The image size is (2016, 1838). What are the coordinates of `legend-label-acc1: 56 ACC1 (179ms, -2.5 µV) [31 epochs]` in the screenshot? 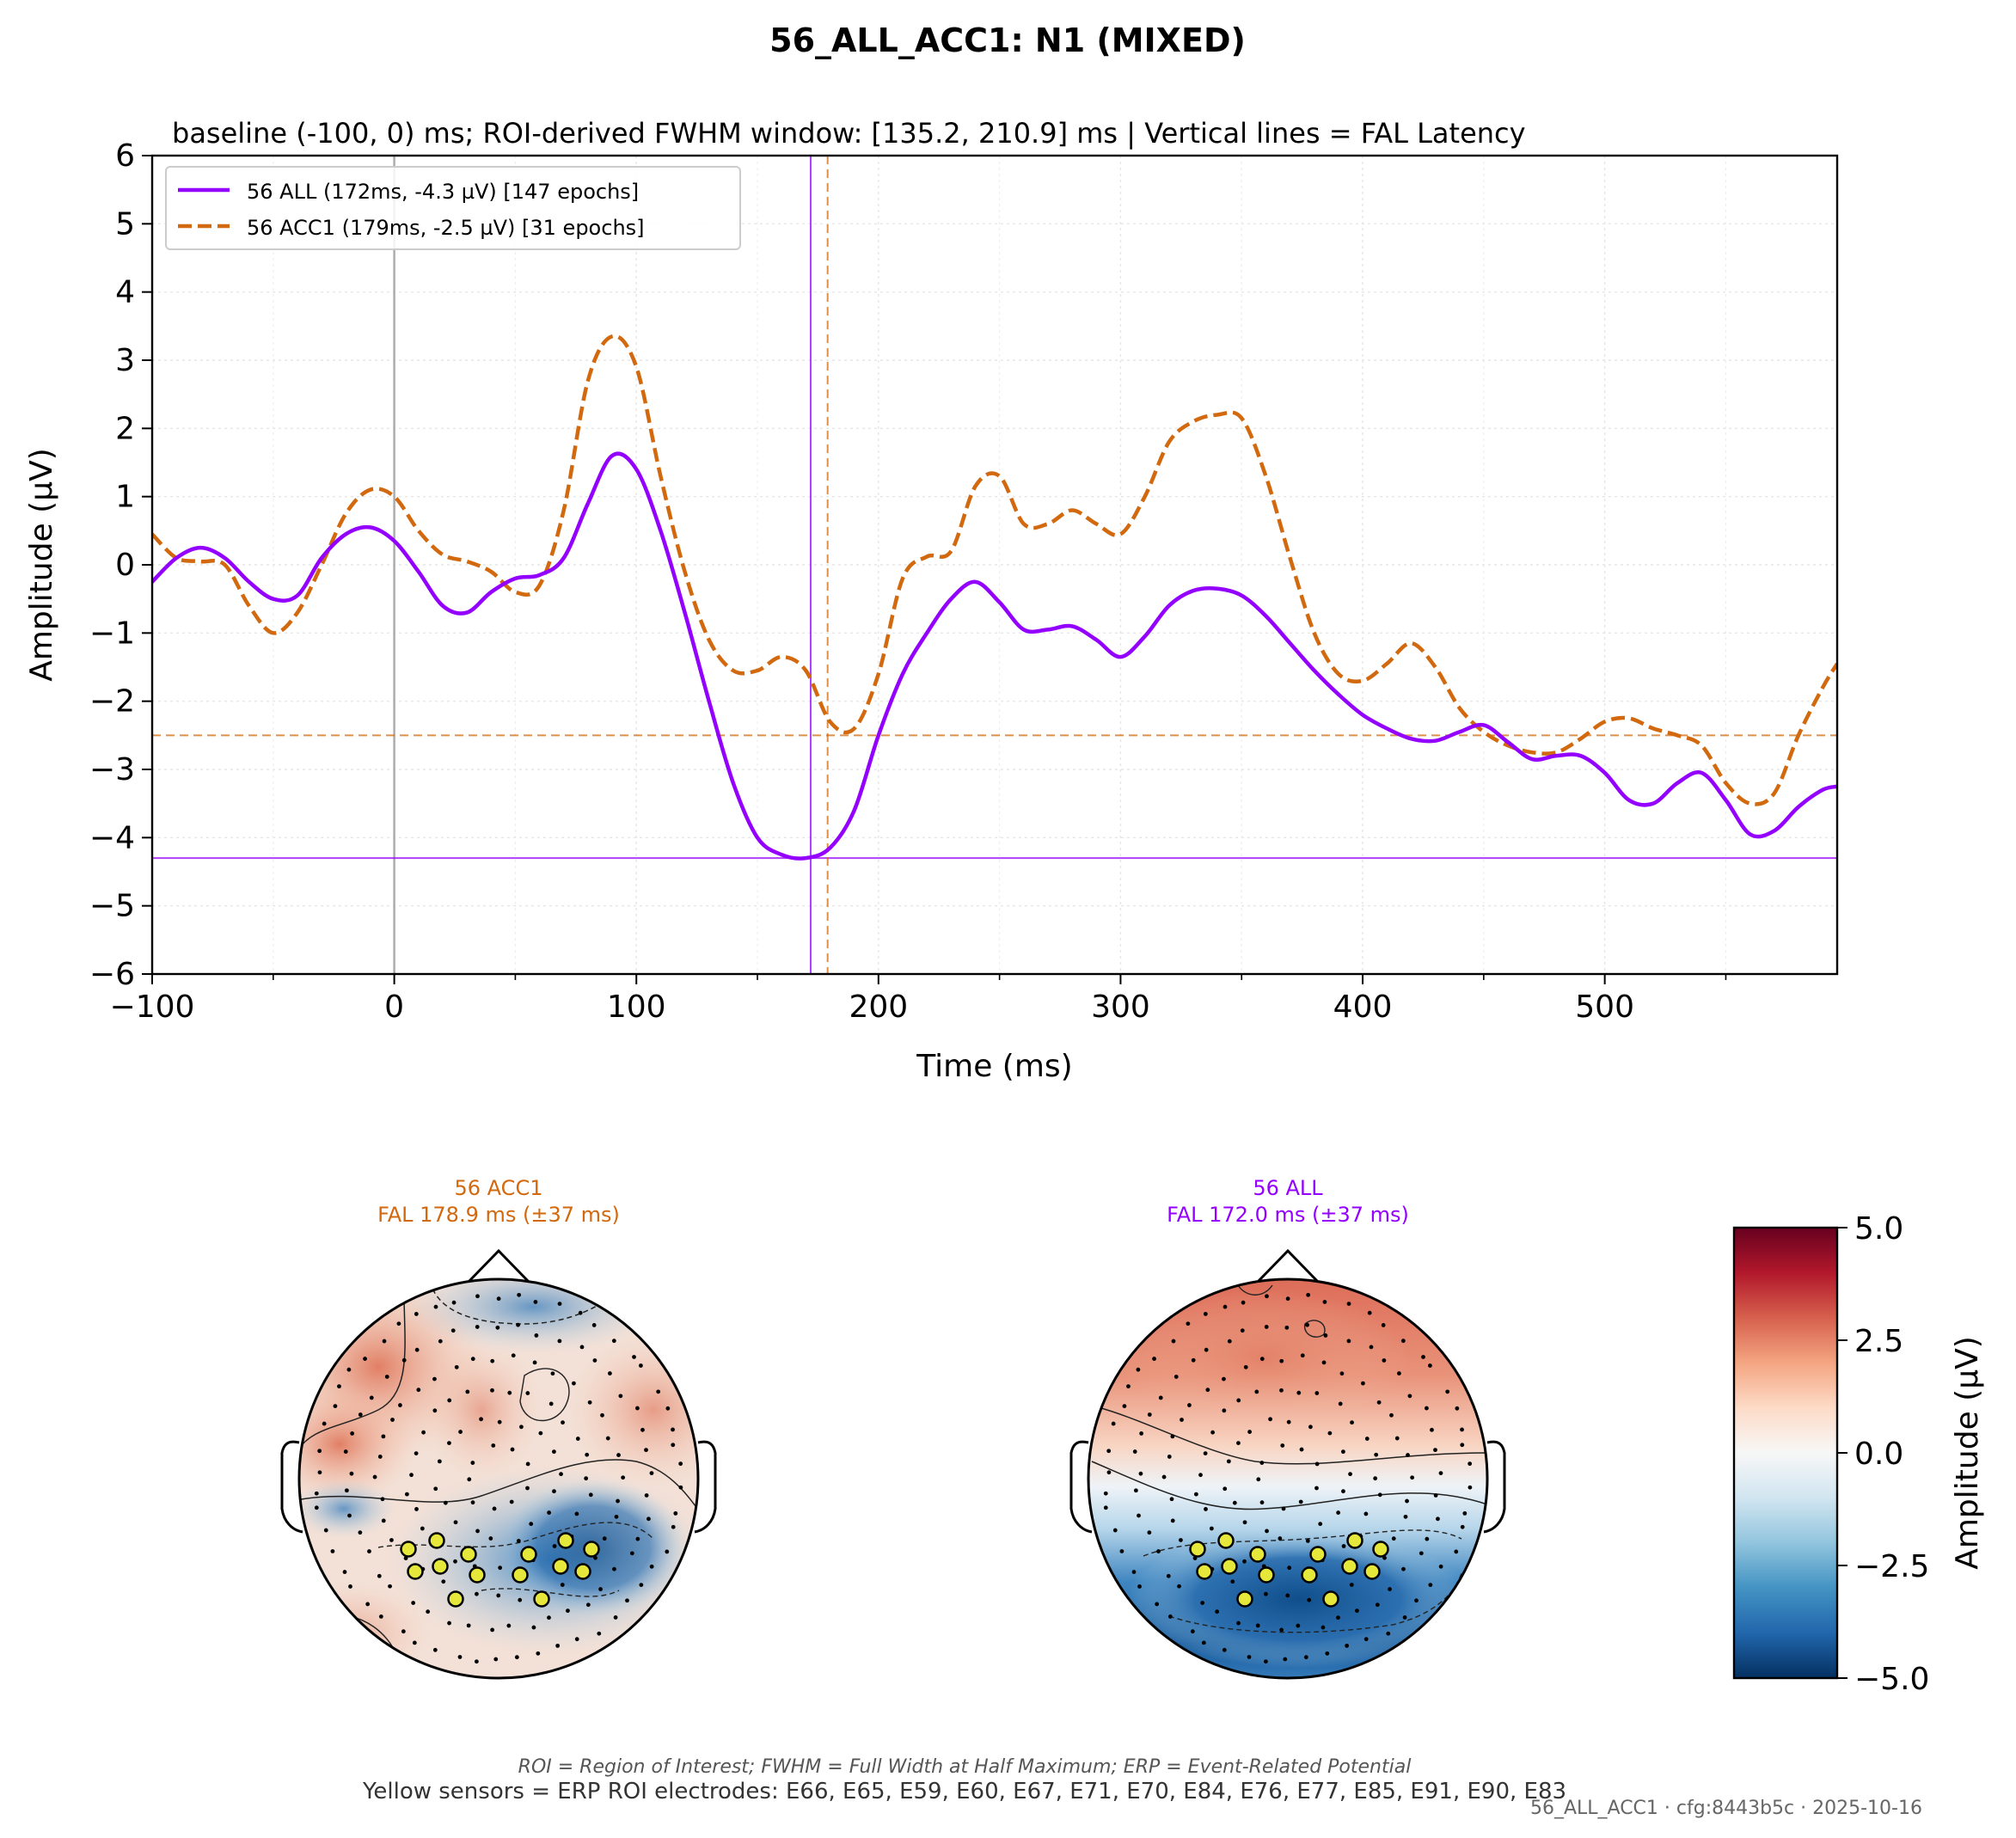 It's located at (446, 228).